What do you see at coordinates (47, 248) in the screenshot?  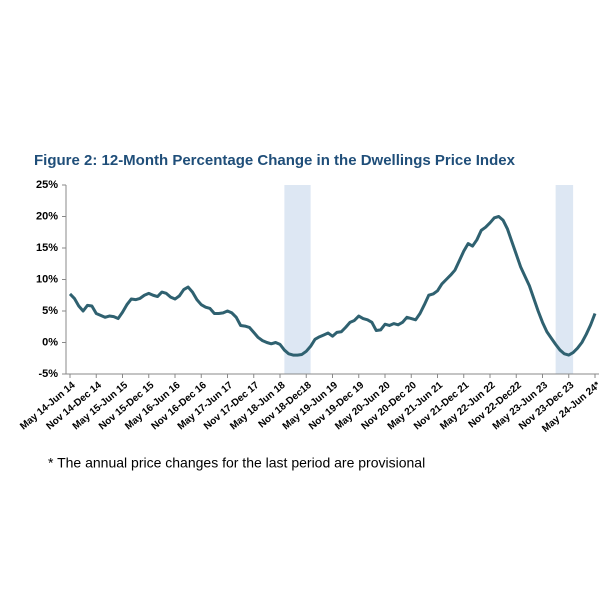 I see `y-tick-label: 15%` at bounding box center [47, 248].